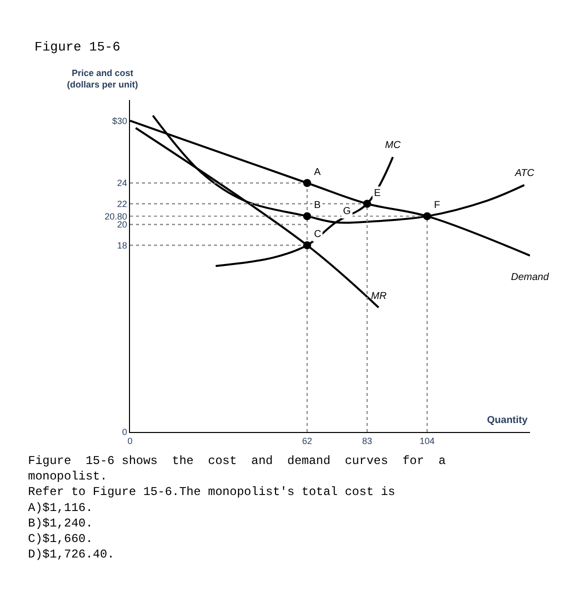 Image resolution: width=576 pixels, height=592 pixels. What do you see at coordinates (437, 205) in the screenshot?
I see `annotation: F` at bounding box center [437, 205].